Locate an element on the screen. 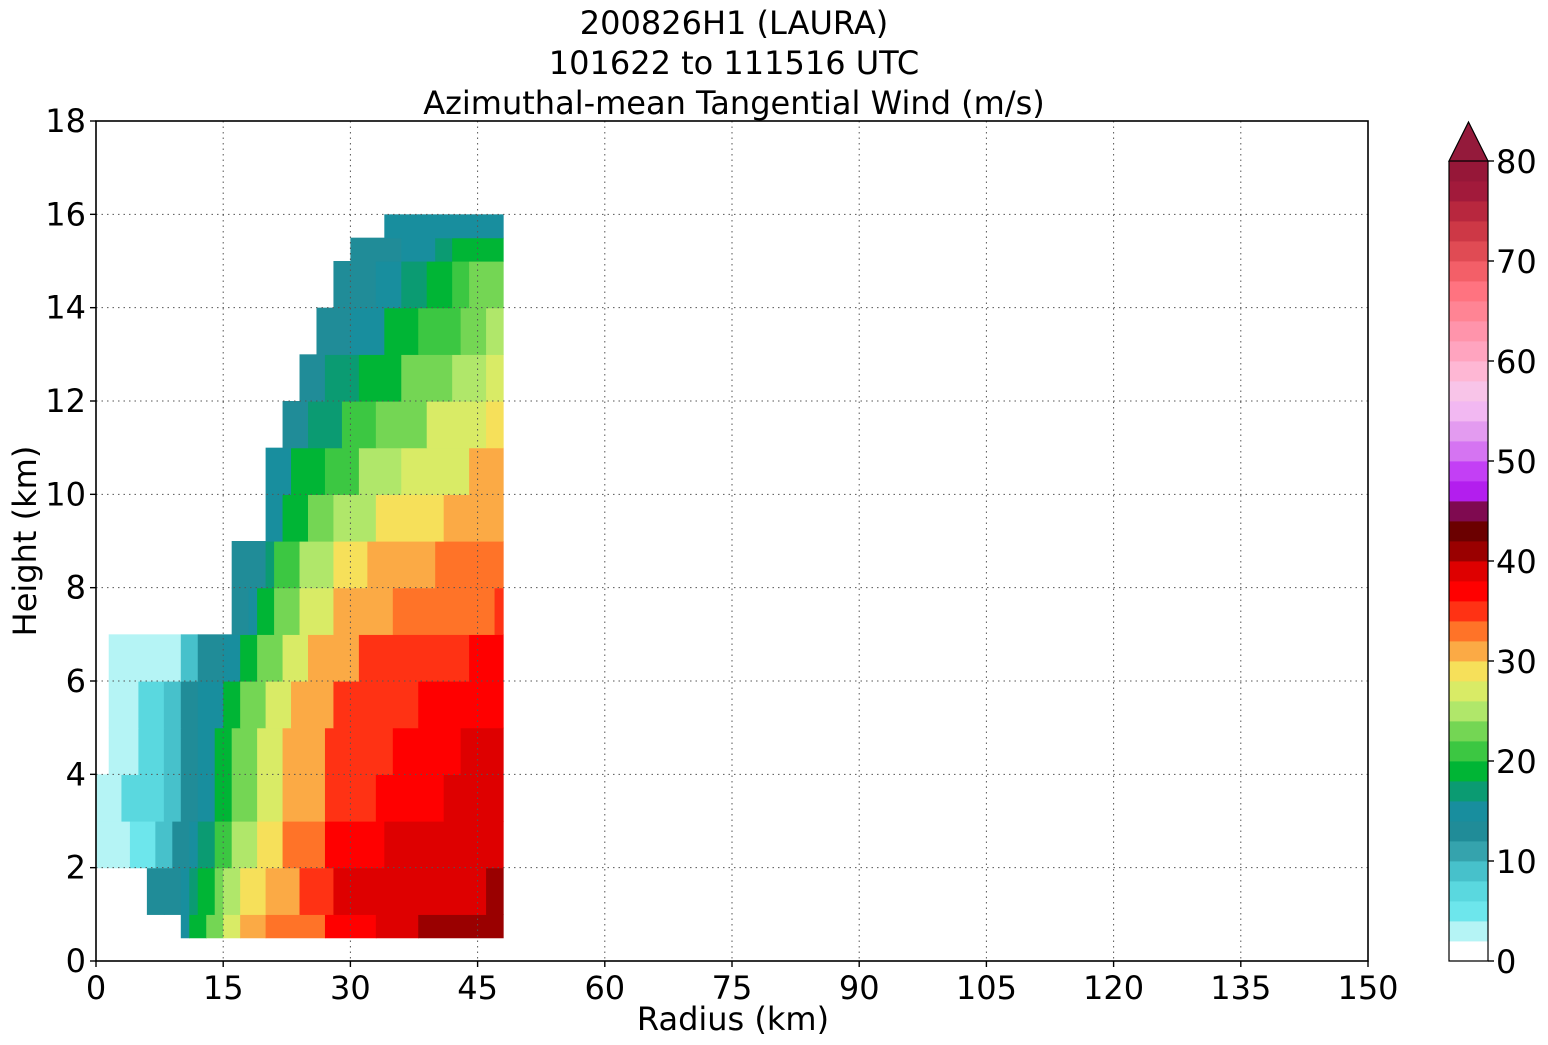  colorbar-tick-label: 10 is located at coordinates (1516, 862).